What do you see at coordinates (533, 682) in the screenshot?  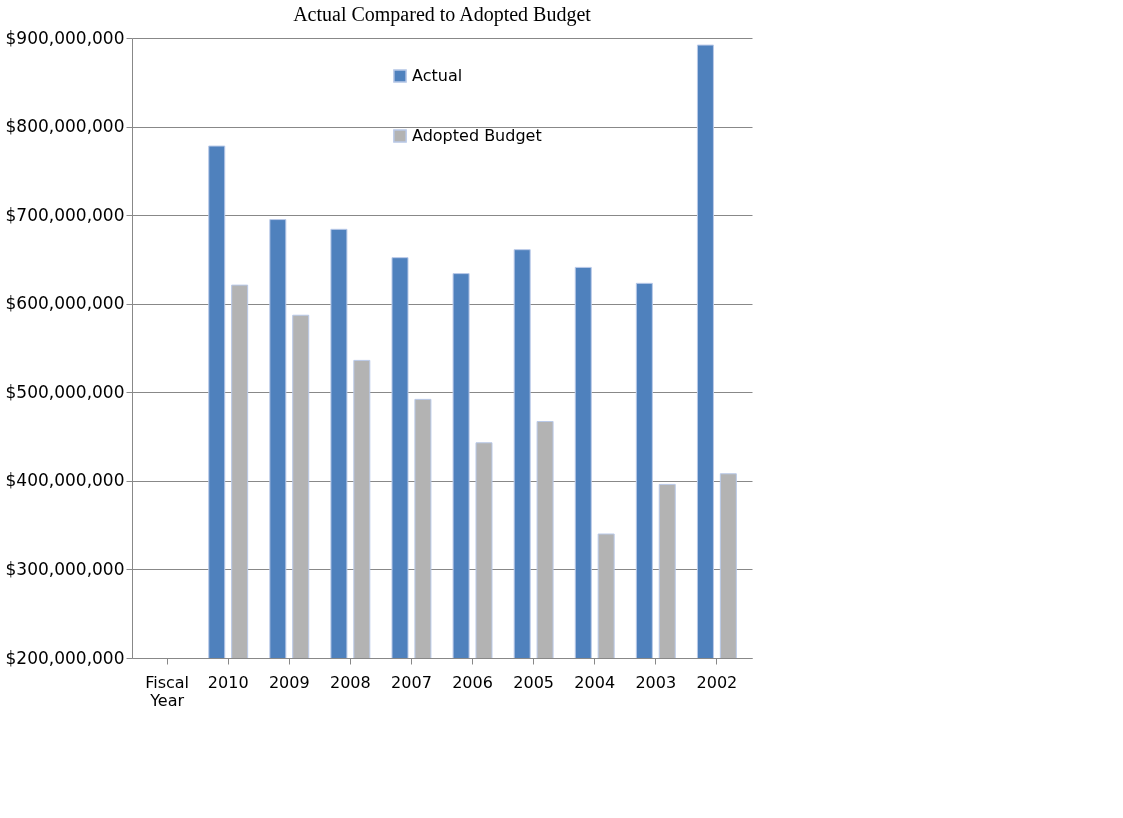 I see `x-tick-label: 2005` at bounding box center [533, 682].